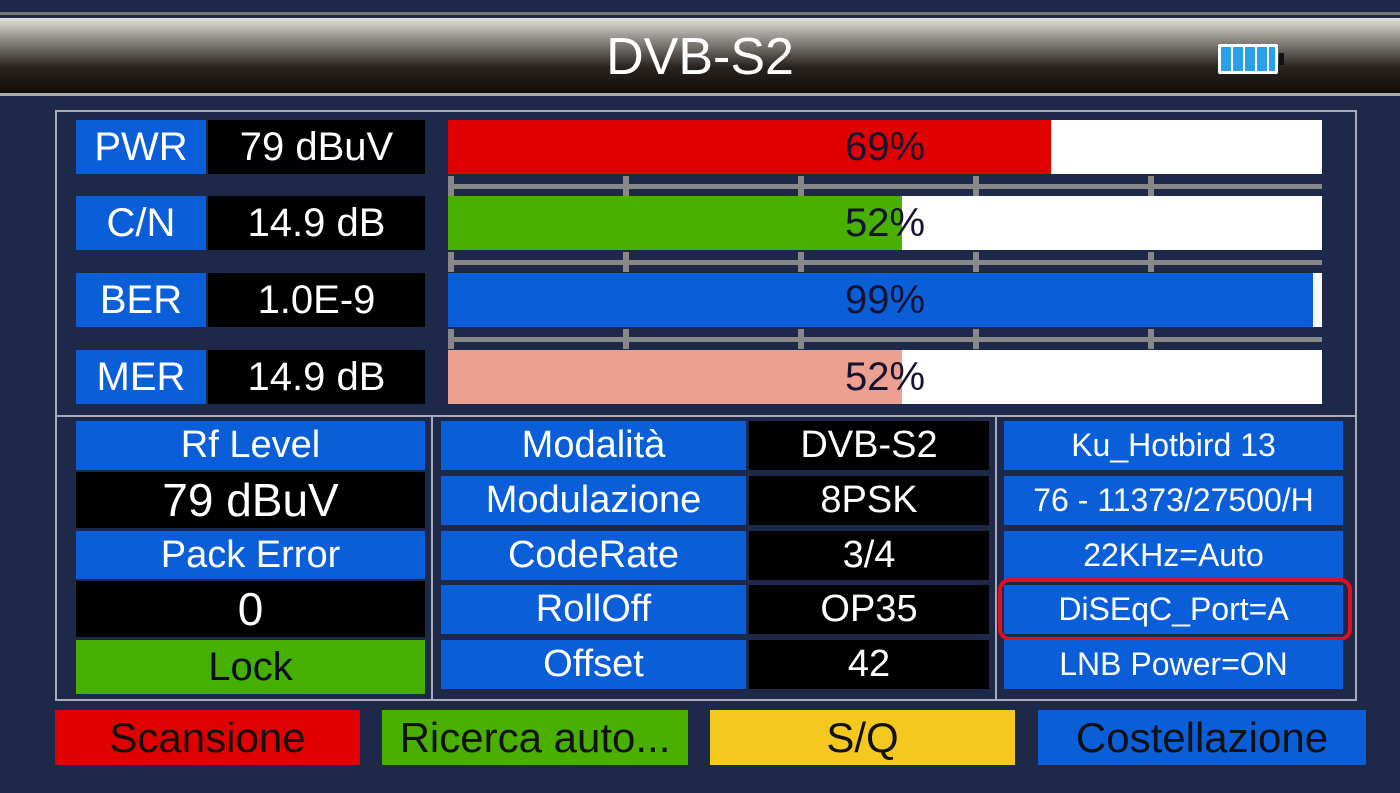  Describe the element at coordinates (141, 377) in the screenshot. I see `meter-label: MER` at that location.